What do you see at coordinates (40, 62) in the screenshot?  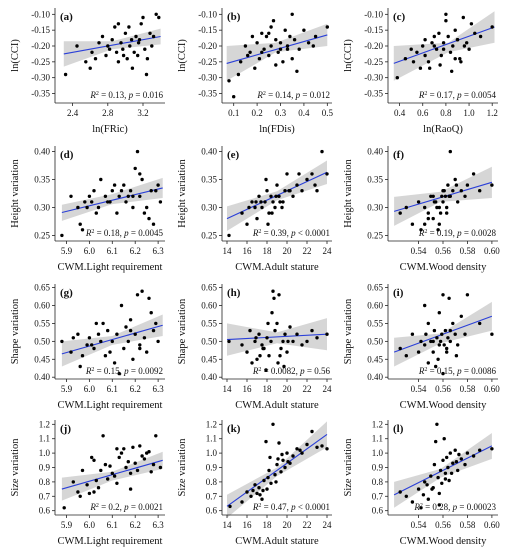 I see `y-tick-label: -0.25` at bounding box center [40, 62].